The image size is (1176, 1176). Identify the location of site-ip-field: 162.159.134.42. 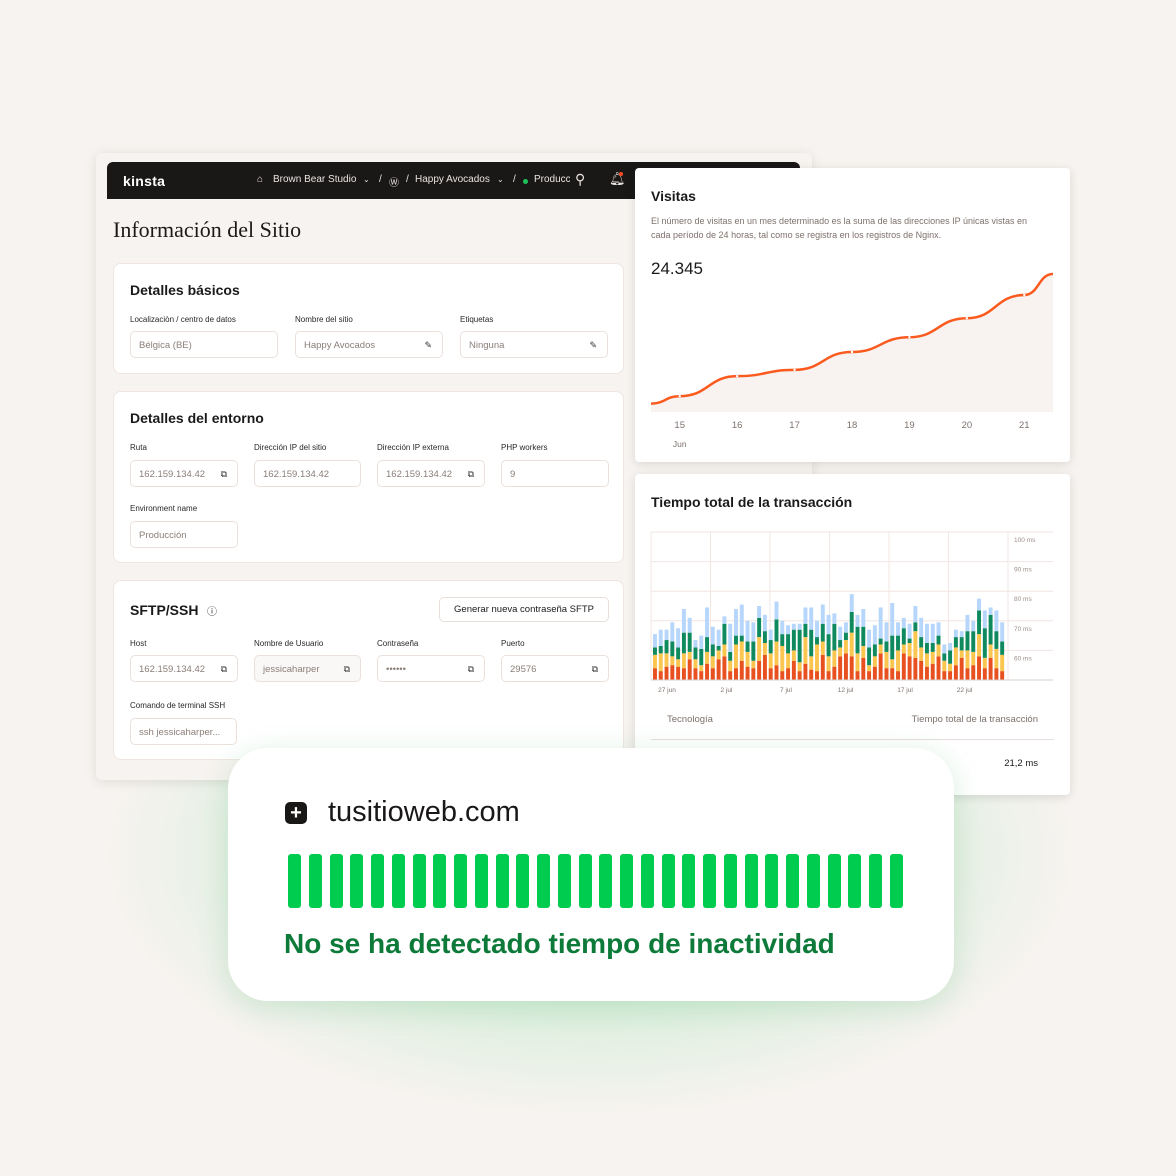
(307, 473).